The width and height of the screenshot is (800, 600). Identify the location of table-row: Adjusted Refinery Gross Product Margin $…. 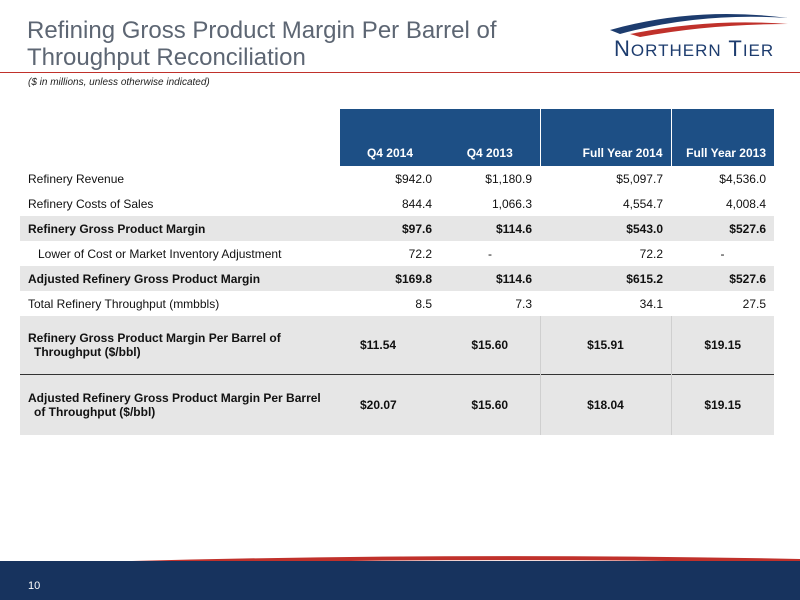
(397, 278).